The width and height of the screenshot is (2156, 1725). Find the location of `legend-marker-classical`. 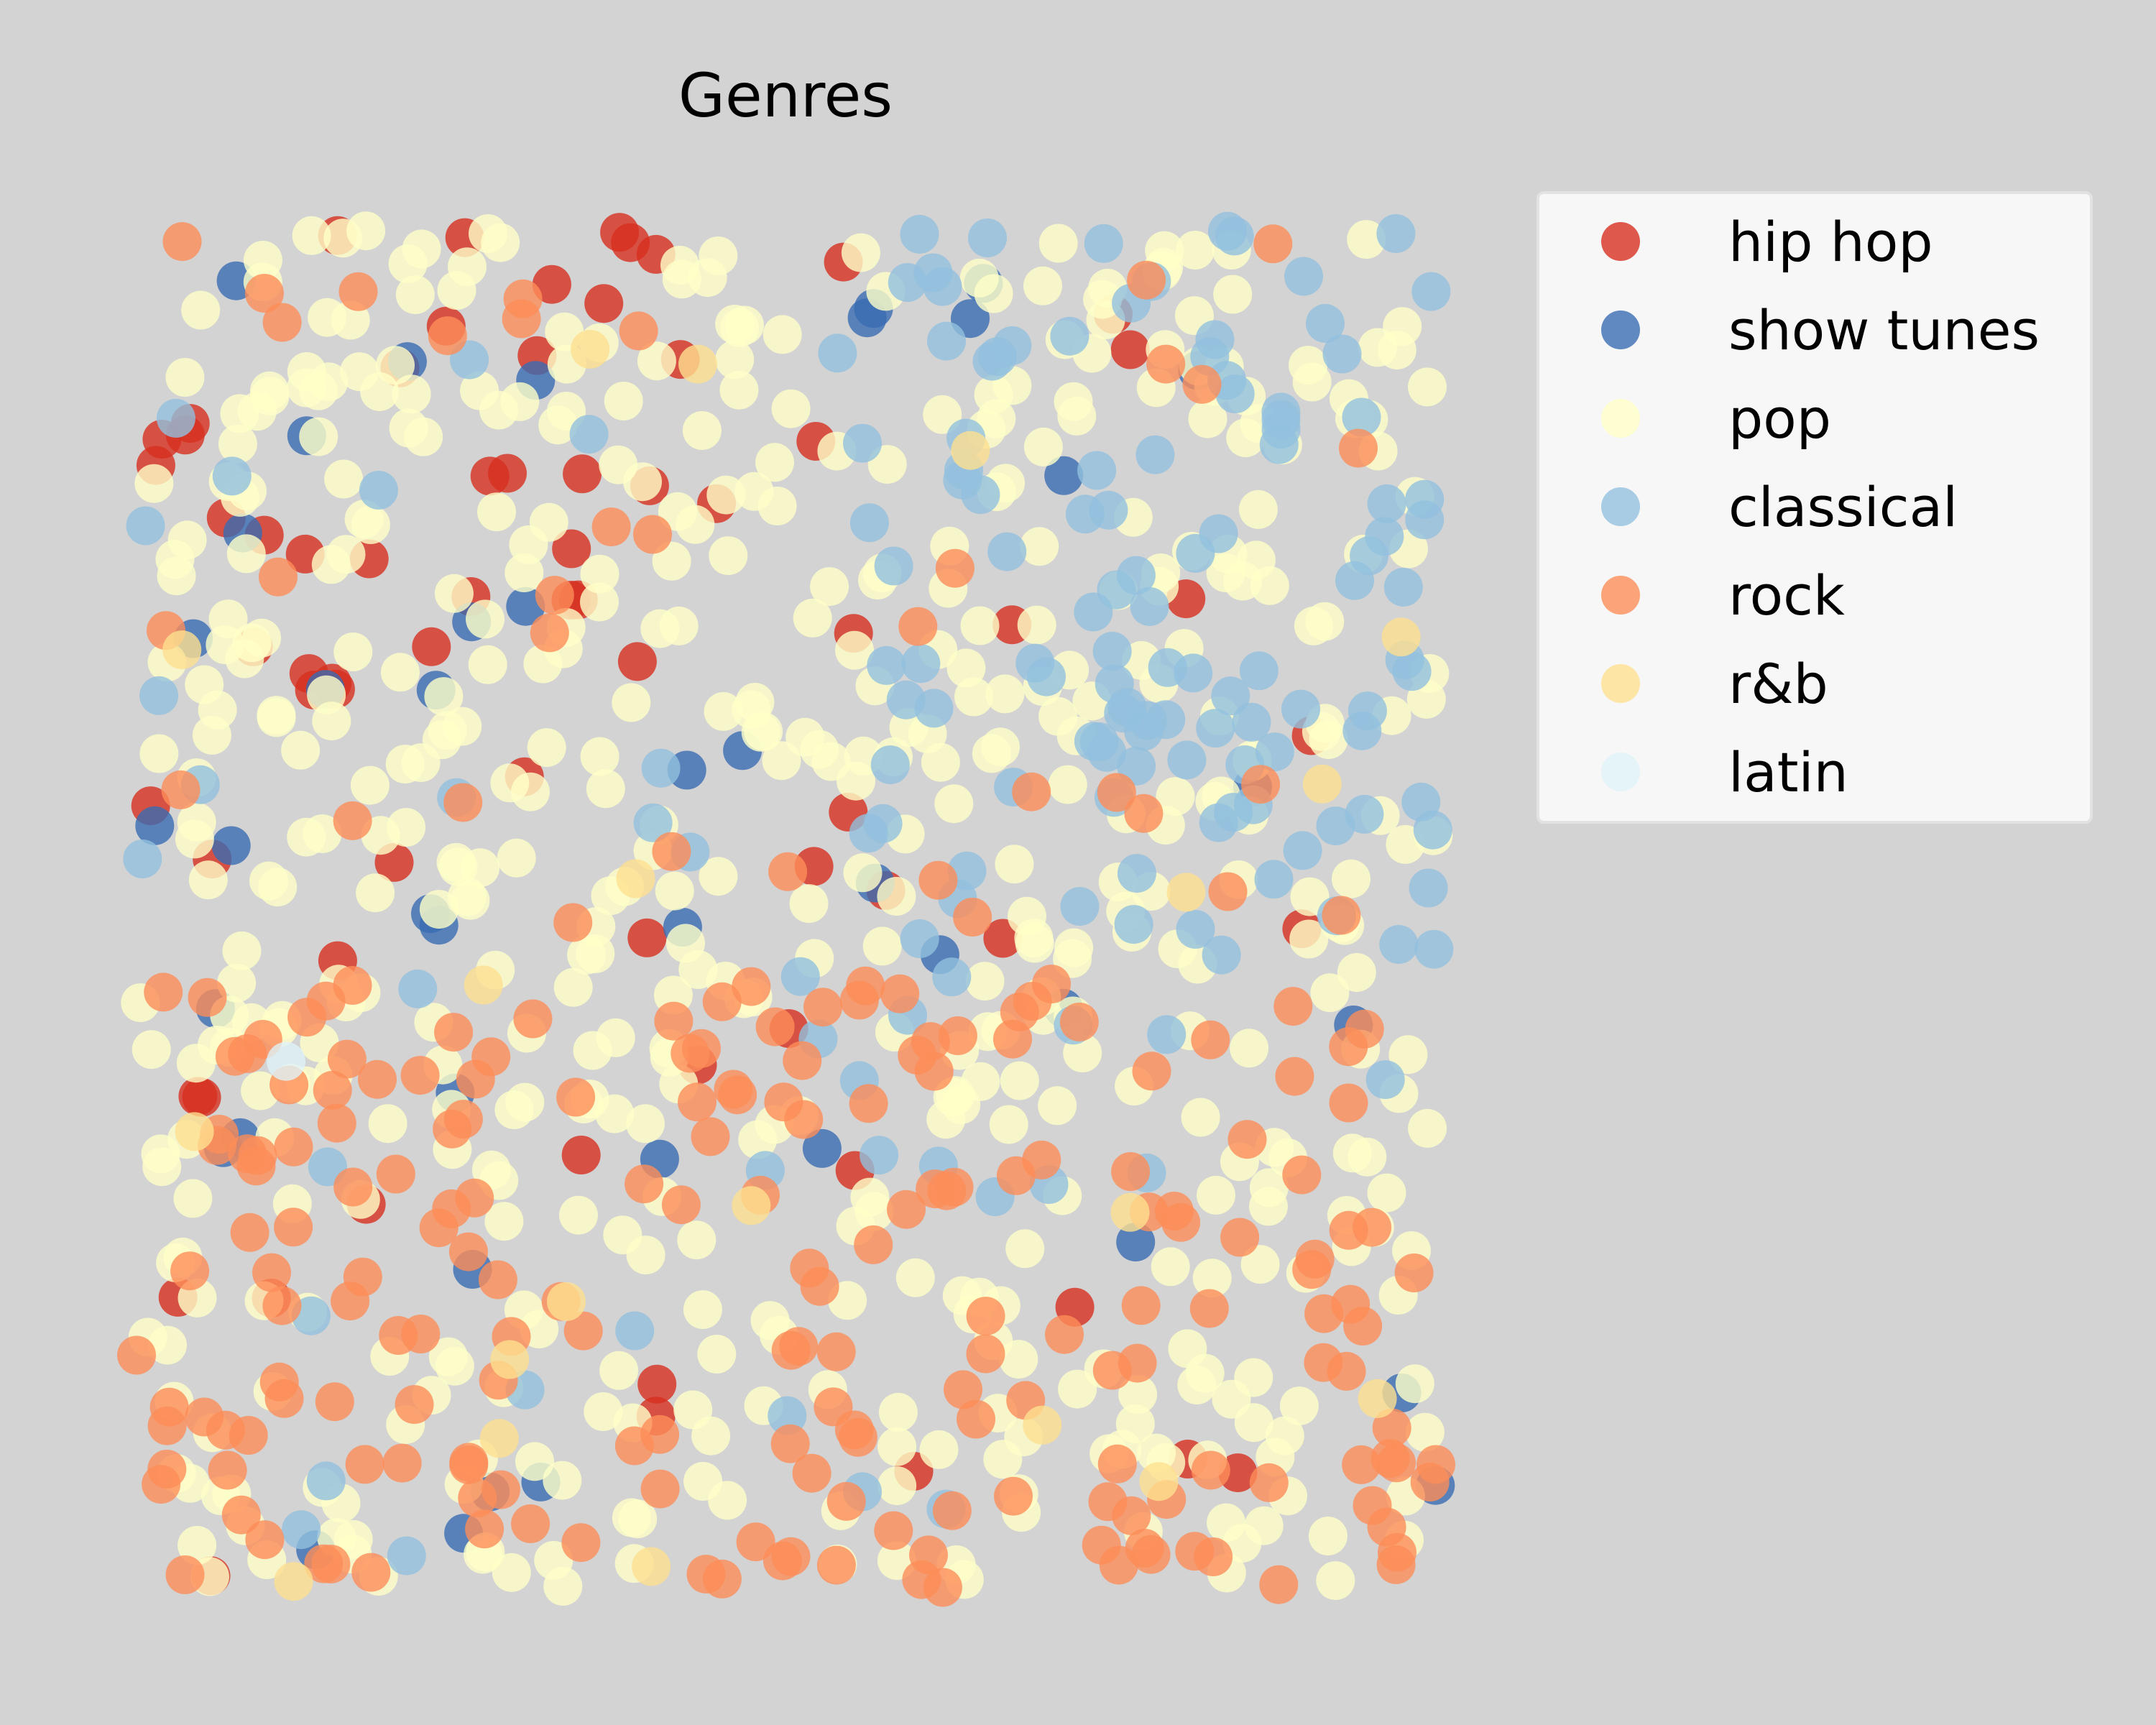

legend-marker-classical is located at coordinates (1620, 506).